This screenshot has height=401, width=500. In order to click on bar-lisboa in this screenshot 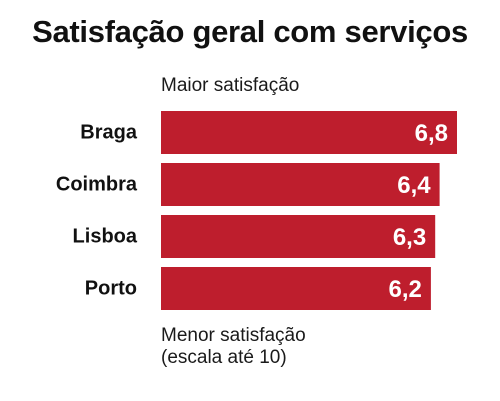, I will do `click(298, 236)`.